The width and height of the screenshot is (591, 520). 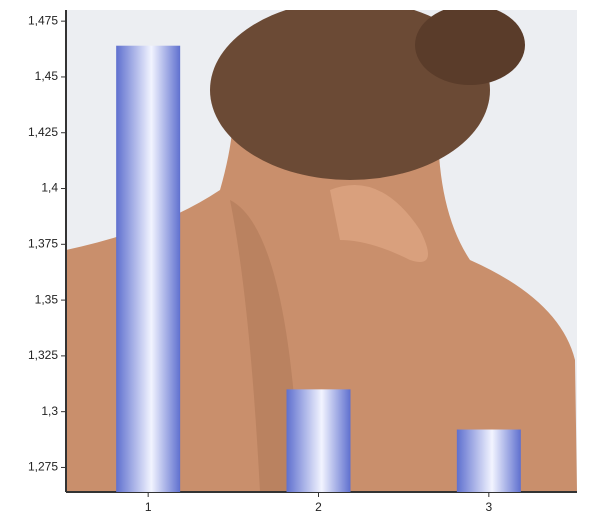 What do you see at coordinates (43, 243) in the screenshot?
I see `y-tick-label: 1,375` at bounding box center [43, 243].